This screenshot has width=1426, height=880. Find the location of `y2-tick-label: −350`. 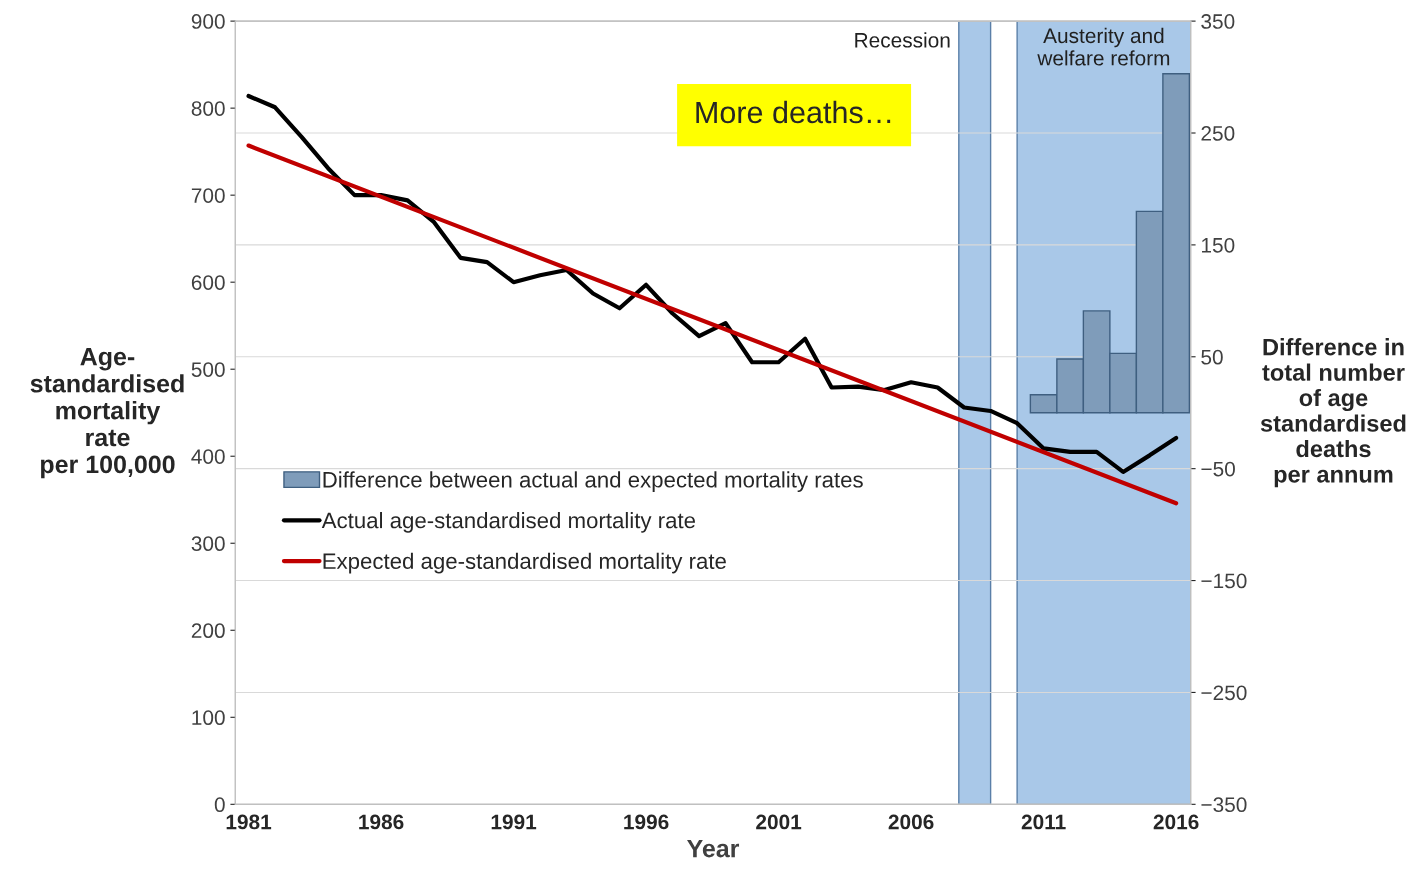

y2-tick-label: −350 is located at coordinates (1224, 805).